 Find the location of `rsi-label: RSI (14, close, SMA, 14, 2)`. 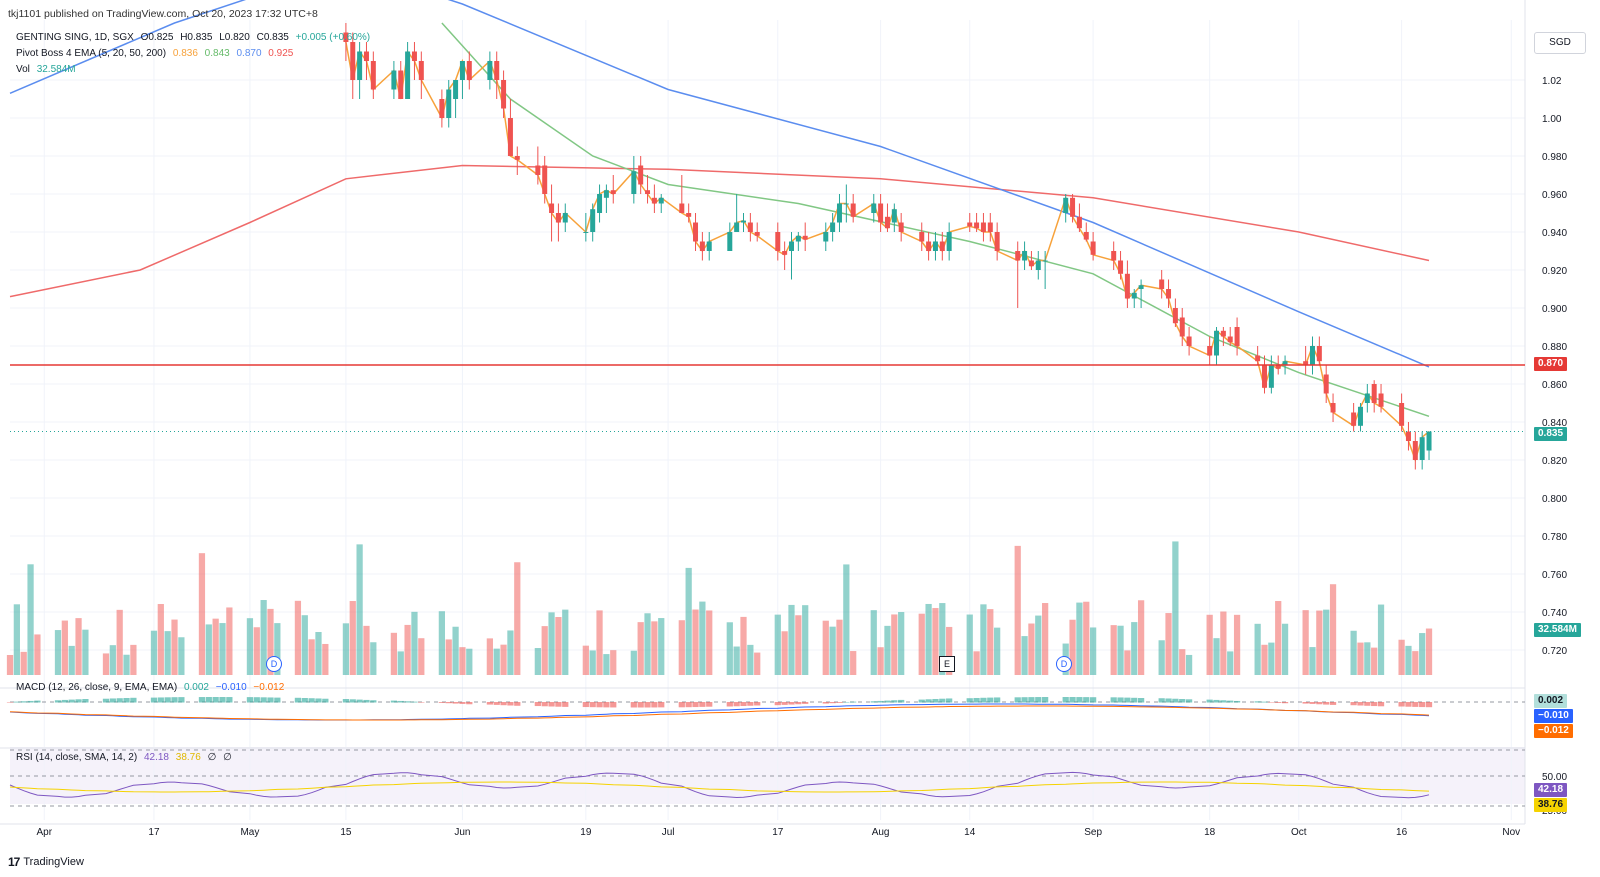

rsi-label: RSI (14, close, SMA, 14, 2) is located at coordinates (77, 757).